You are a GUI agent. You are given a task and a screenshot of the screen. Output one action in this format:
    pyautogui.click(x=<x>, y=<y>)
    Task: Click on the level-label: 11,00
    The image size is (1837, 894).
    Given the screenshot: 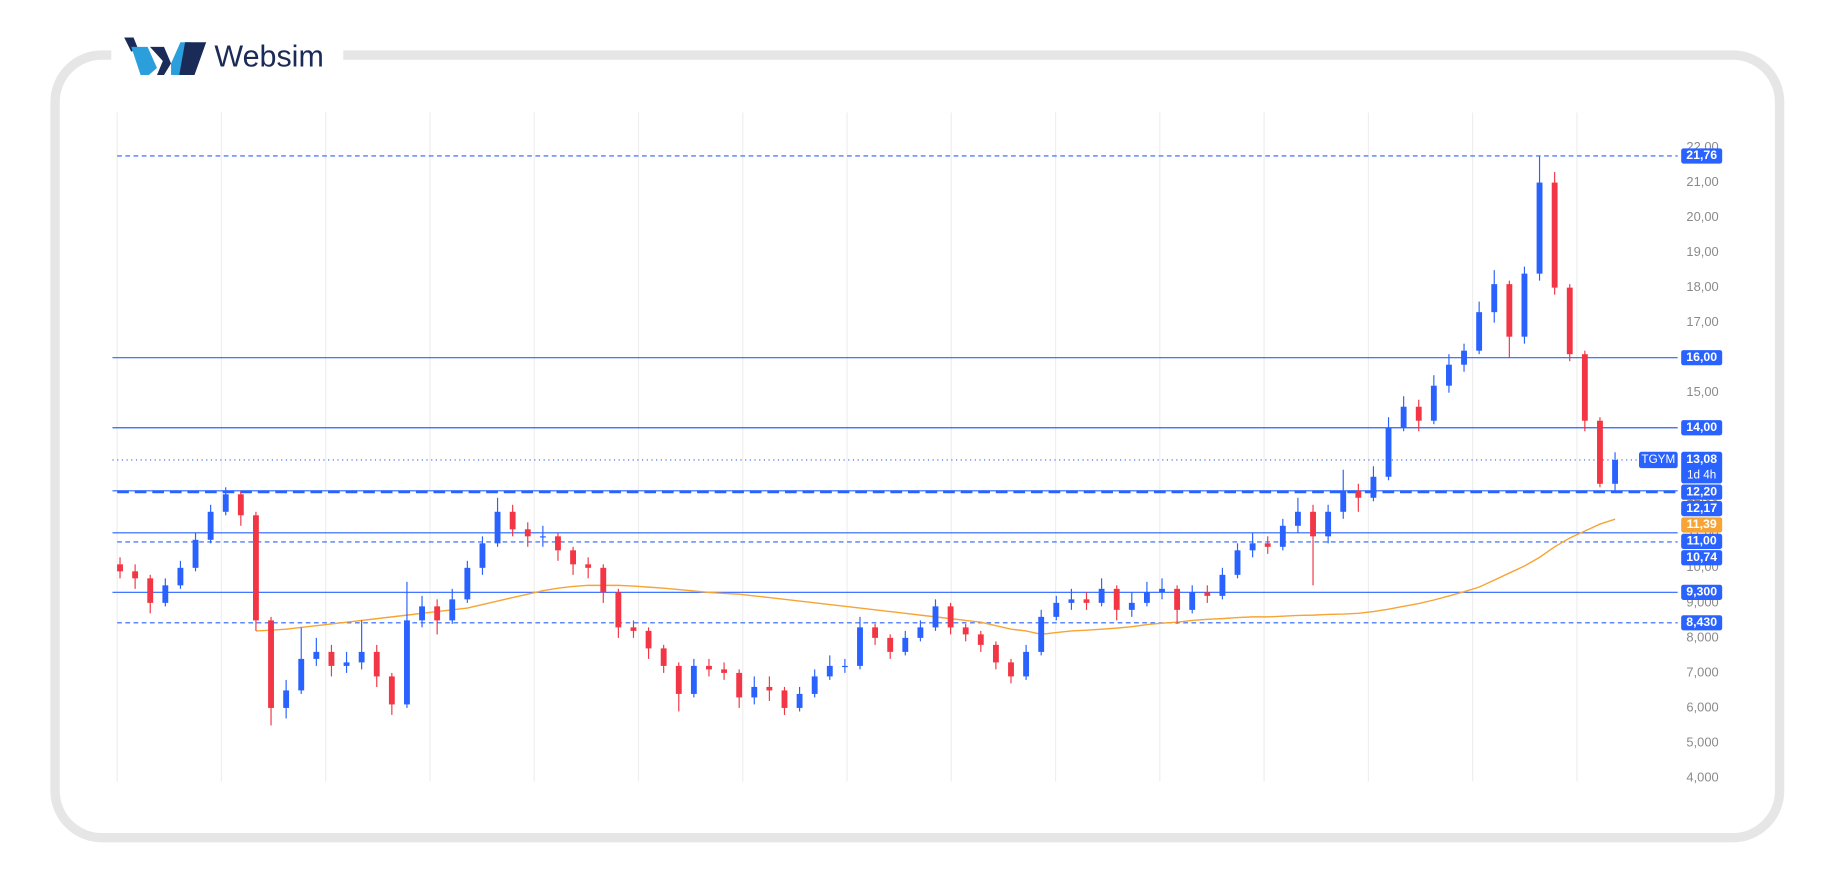 What is the action you would take?
    pyautogui.click(x=1702, y=541)
    